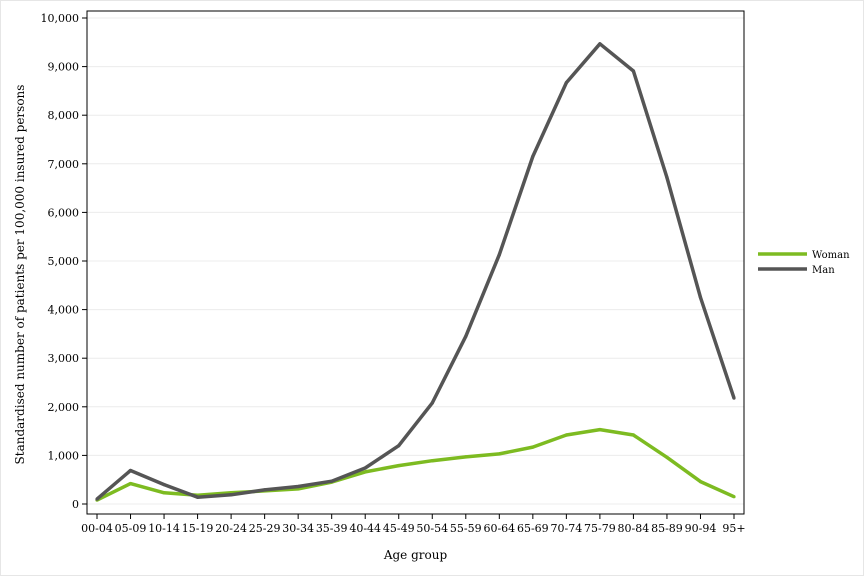  What do you see at coordinates (567, 528) in the screenshot?
I see `x-tick-label: 70-74` at bounding box center [567, 528].